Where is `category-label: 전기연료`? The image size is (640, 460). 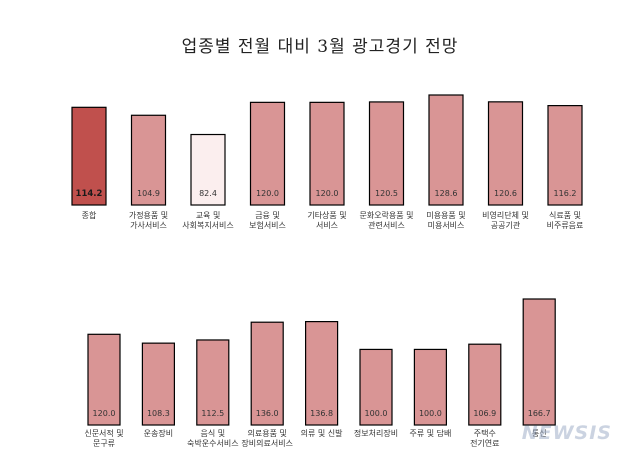
category-label: 전기연료 is located at coordinates (484, 443).